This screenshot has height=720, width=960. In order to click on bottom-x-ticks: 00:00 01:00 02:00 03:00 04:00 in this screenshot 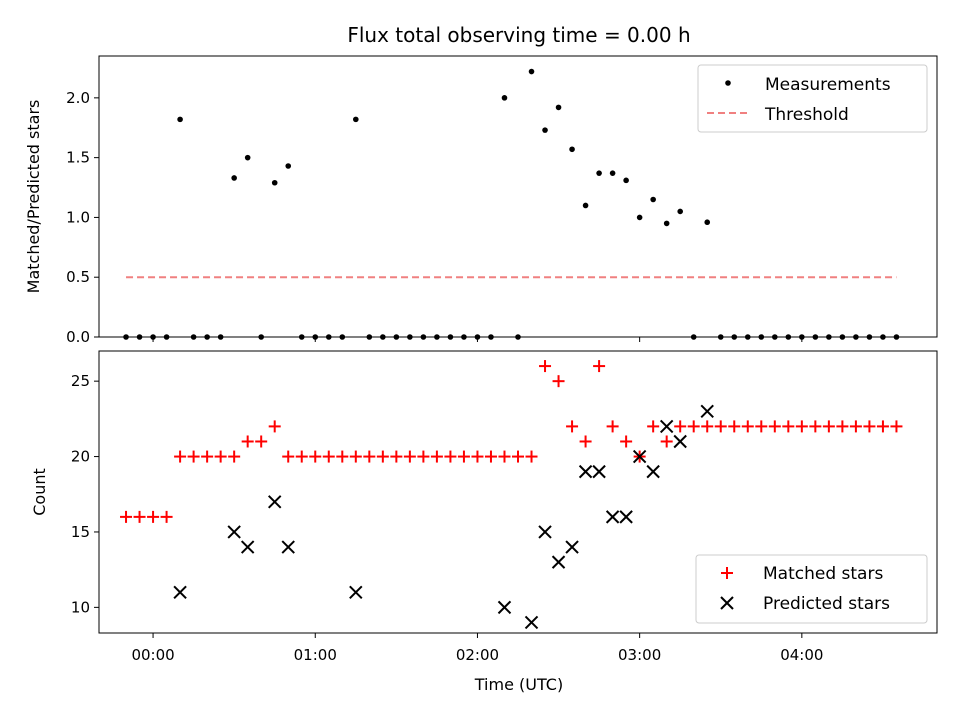, I will do `click(477, 648)`.